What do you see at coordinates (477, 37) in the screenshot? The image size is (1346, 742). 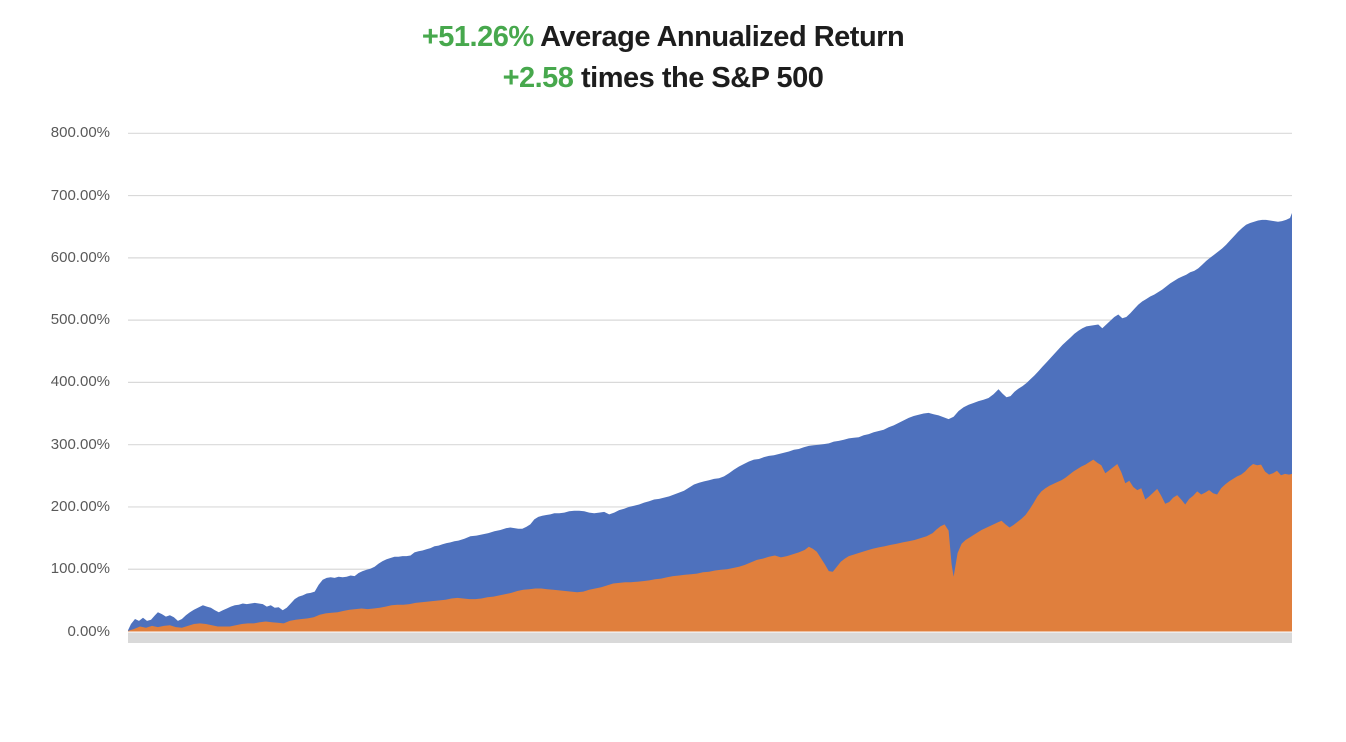 I see `title-return-value: +51.26%` at bounding box center [477, 37].